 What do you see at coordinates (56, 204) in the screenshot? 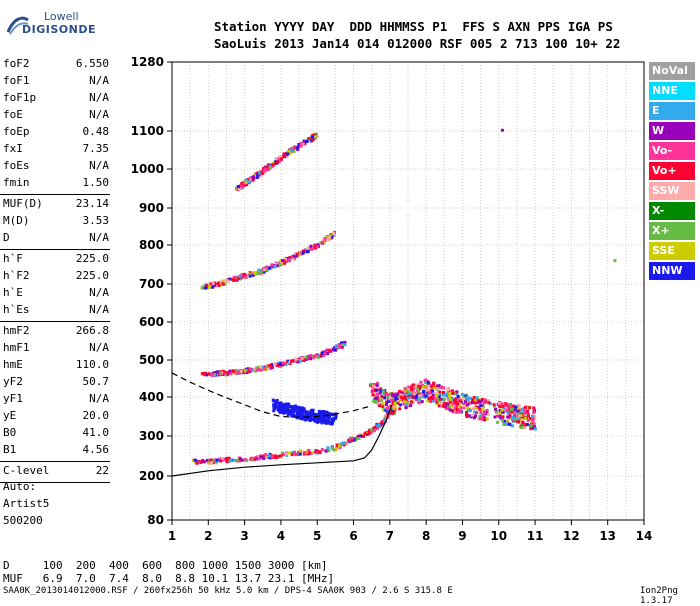
I see `param-row: MUF(D) 23.14` at bounding box center [56, 204].